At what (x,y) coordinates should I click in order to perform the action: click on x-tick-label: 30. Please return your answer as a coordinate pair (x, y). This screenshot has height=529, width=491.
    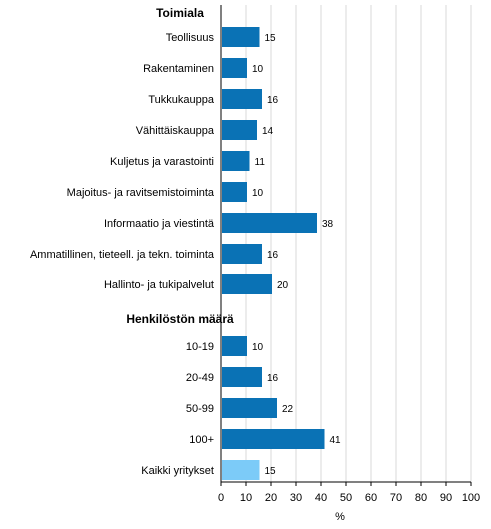
    Looking at the image, I should click on (296, 498).